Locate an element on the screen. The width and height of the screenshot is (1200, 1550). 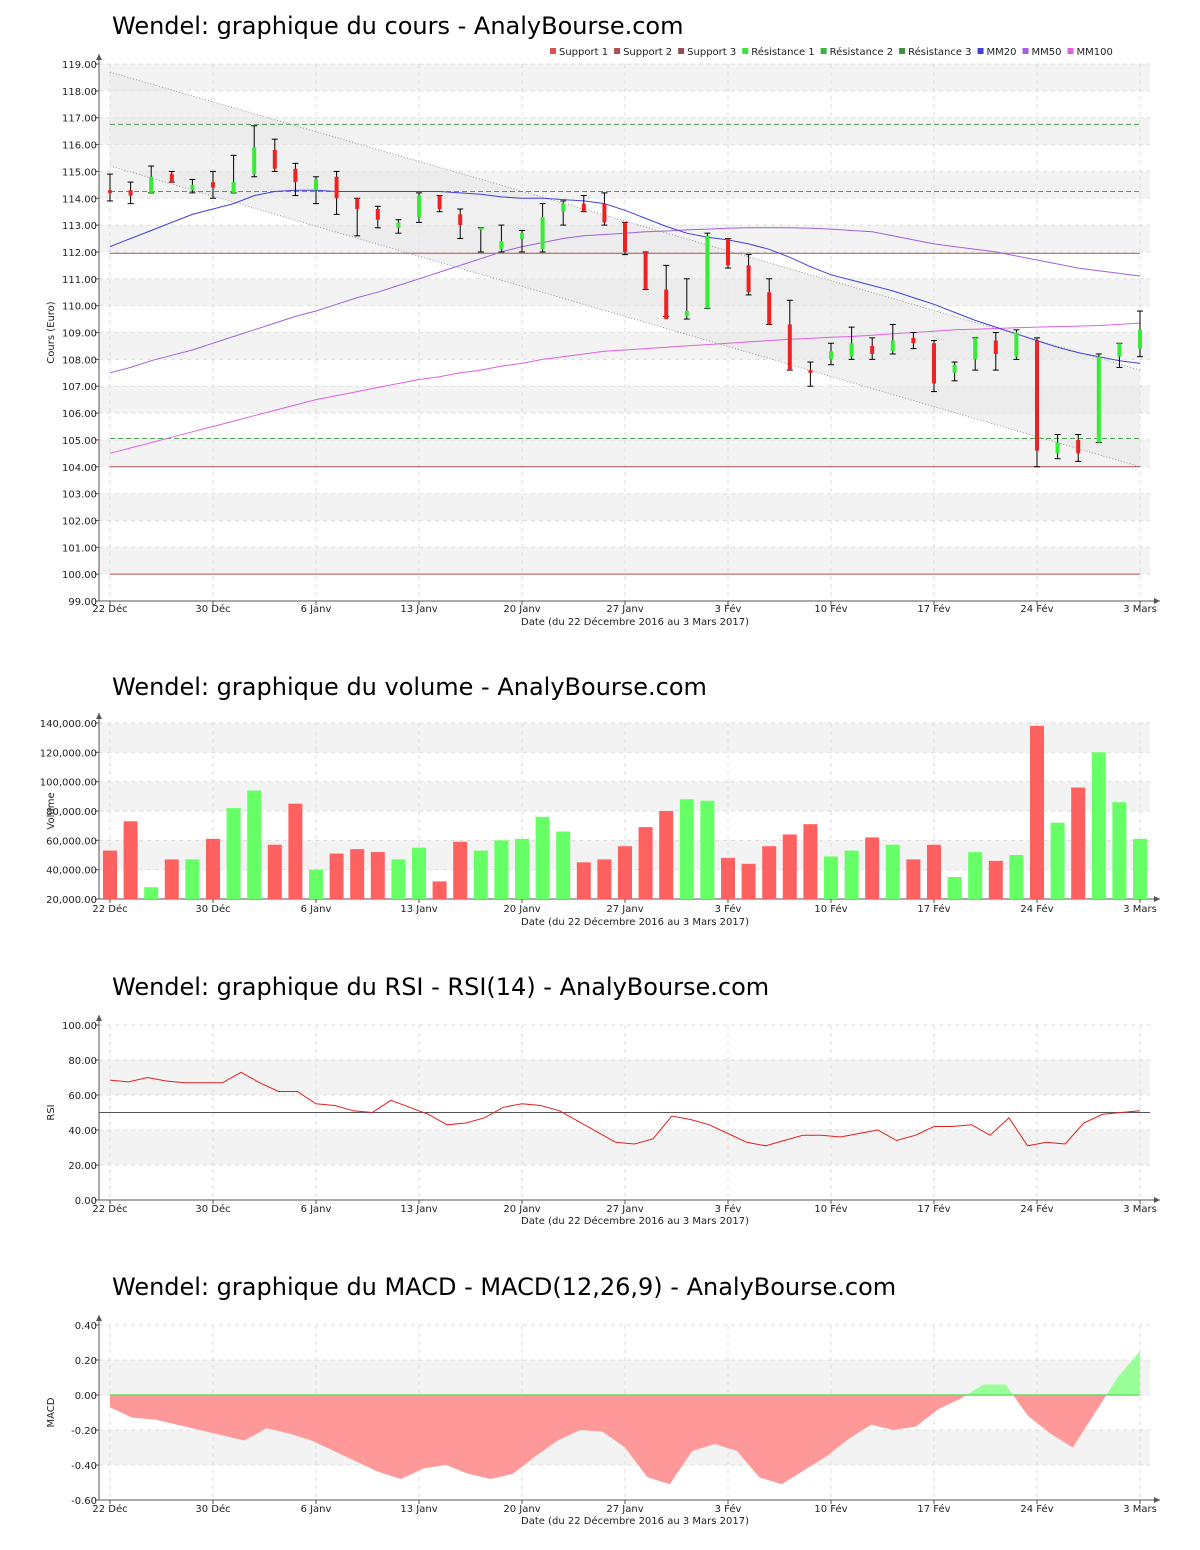
x-tick-label: 3 Mars is located at coordinates (1140, 1509).